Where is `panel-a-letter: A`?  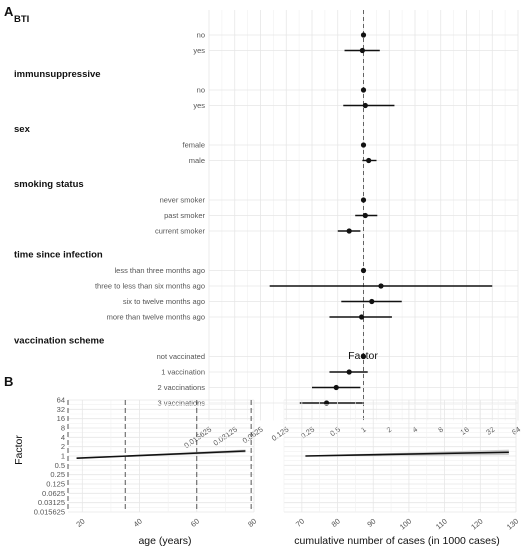 panel-a-letter: A is located at coordinates (9, 11).